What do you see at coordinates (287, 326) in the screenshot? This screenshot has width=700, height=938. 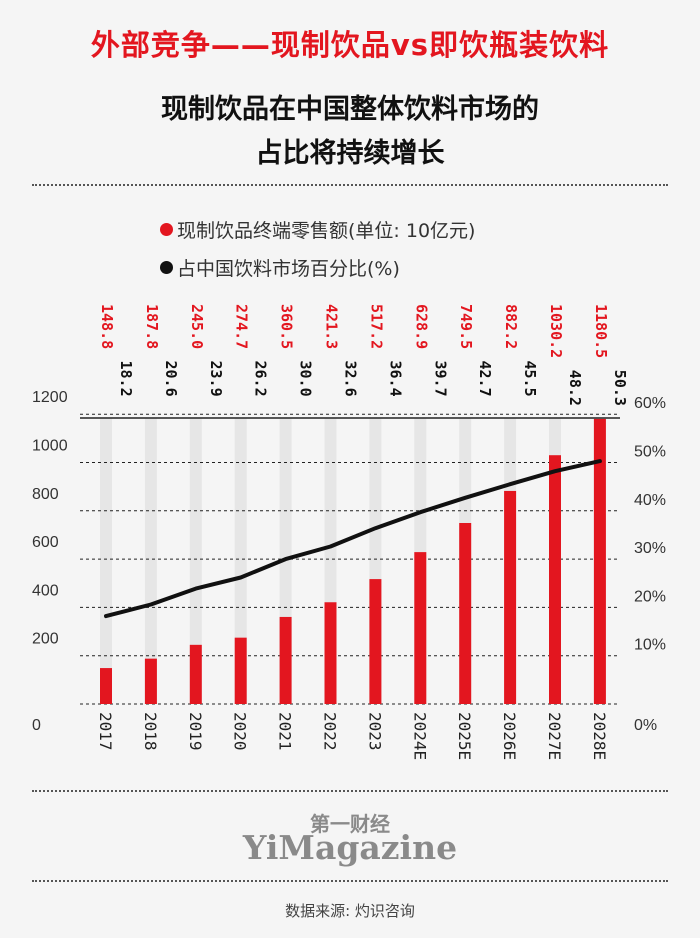 I see `retail-value-label: 360.5` at bounding box center [287, 326].